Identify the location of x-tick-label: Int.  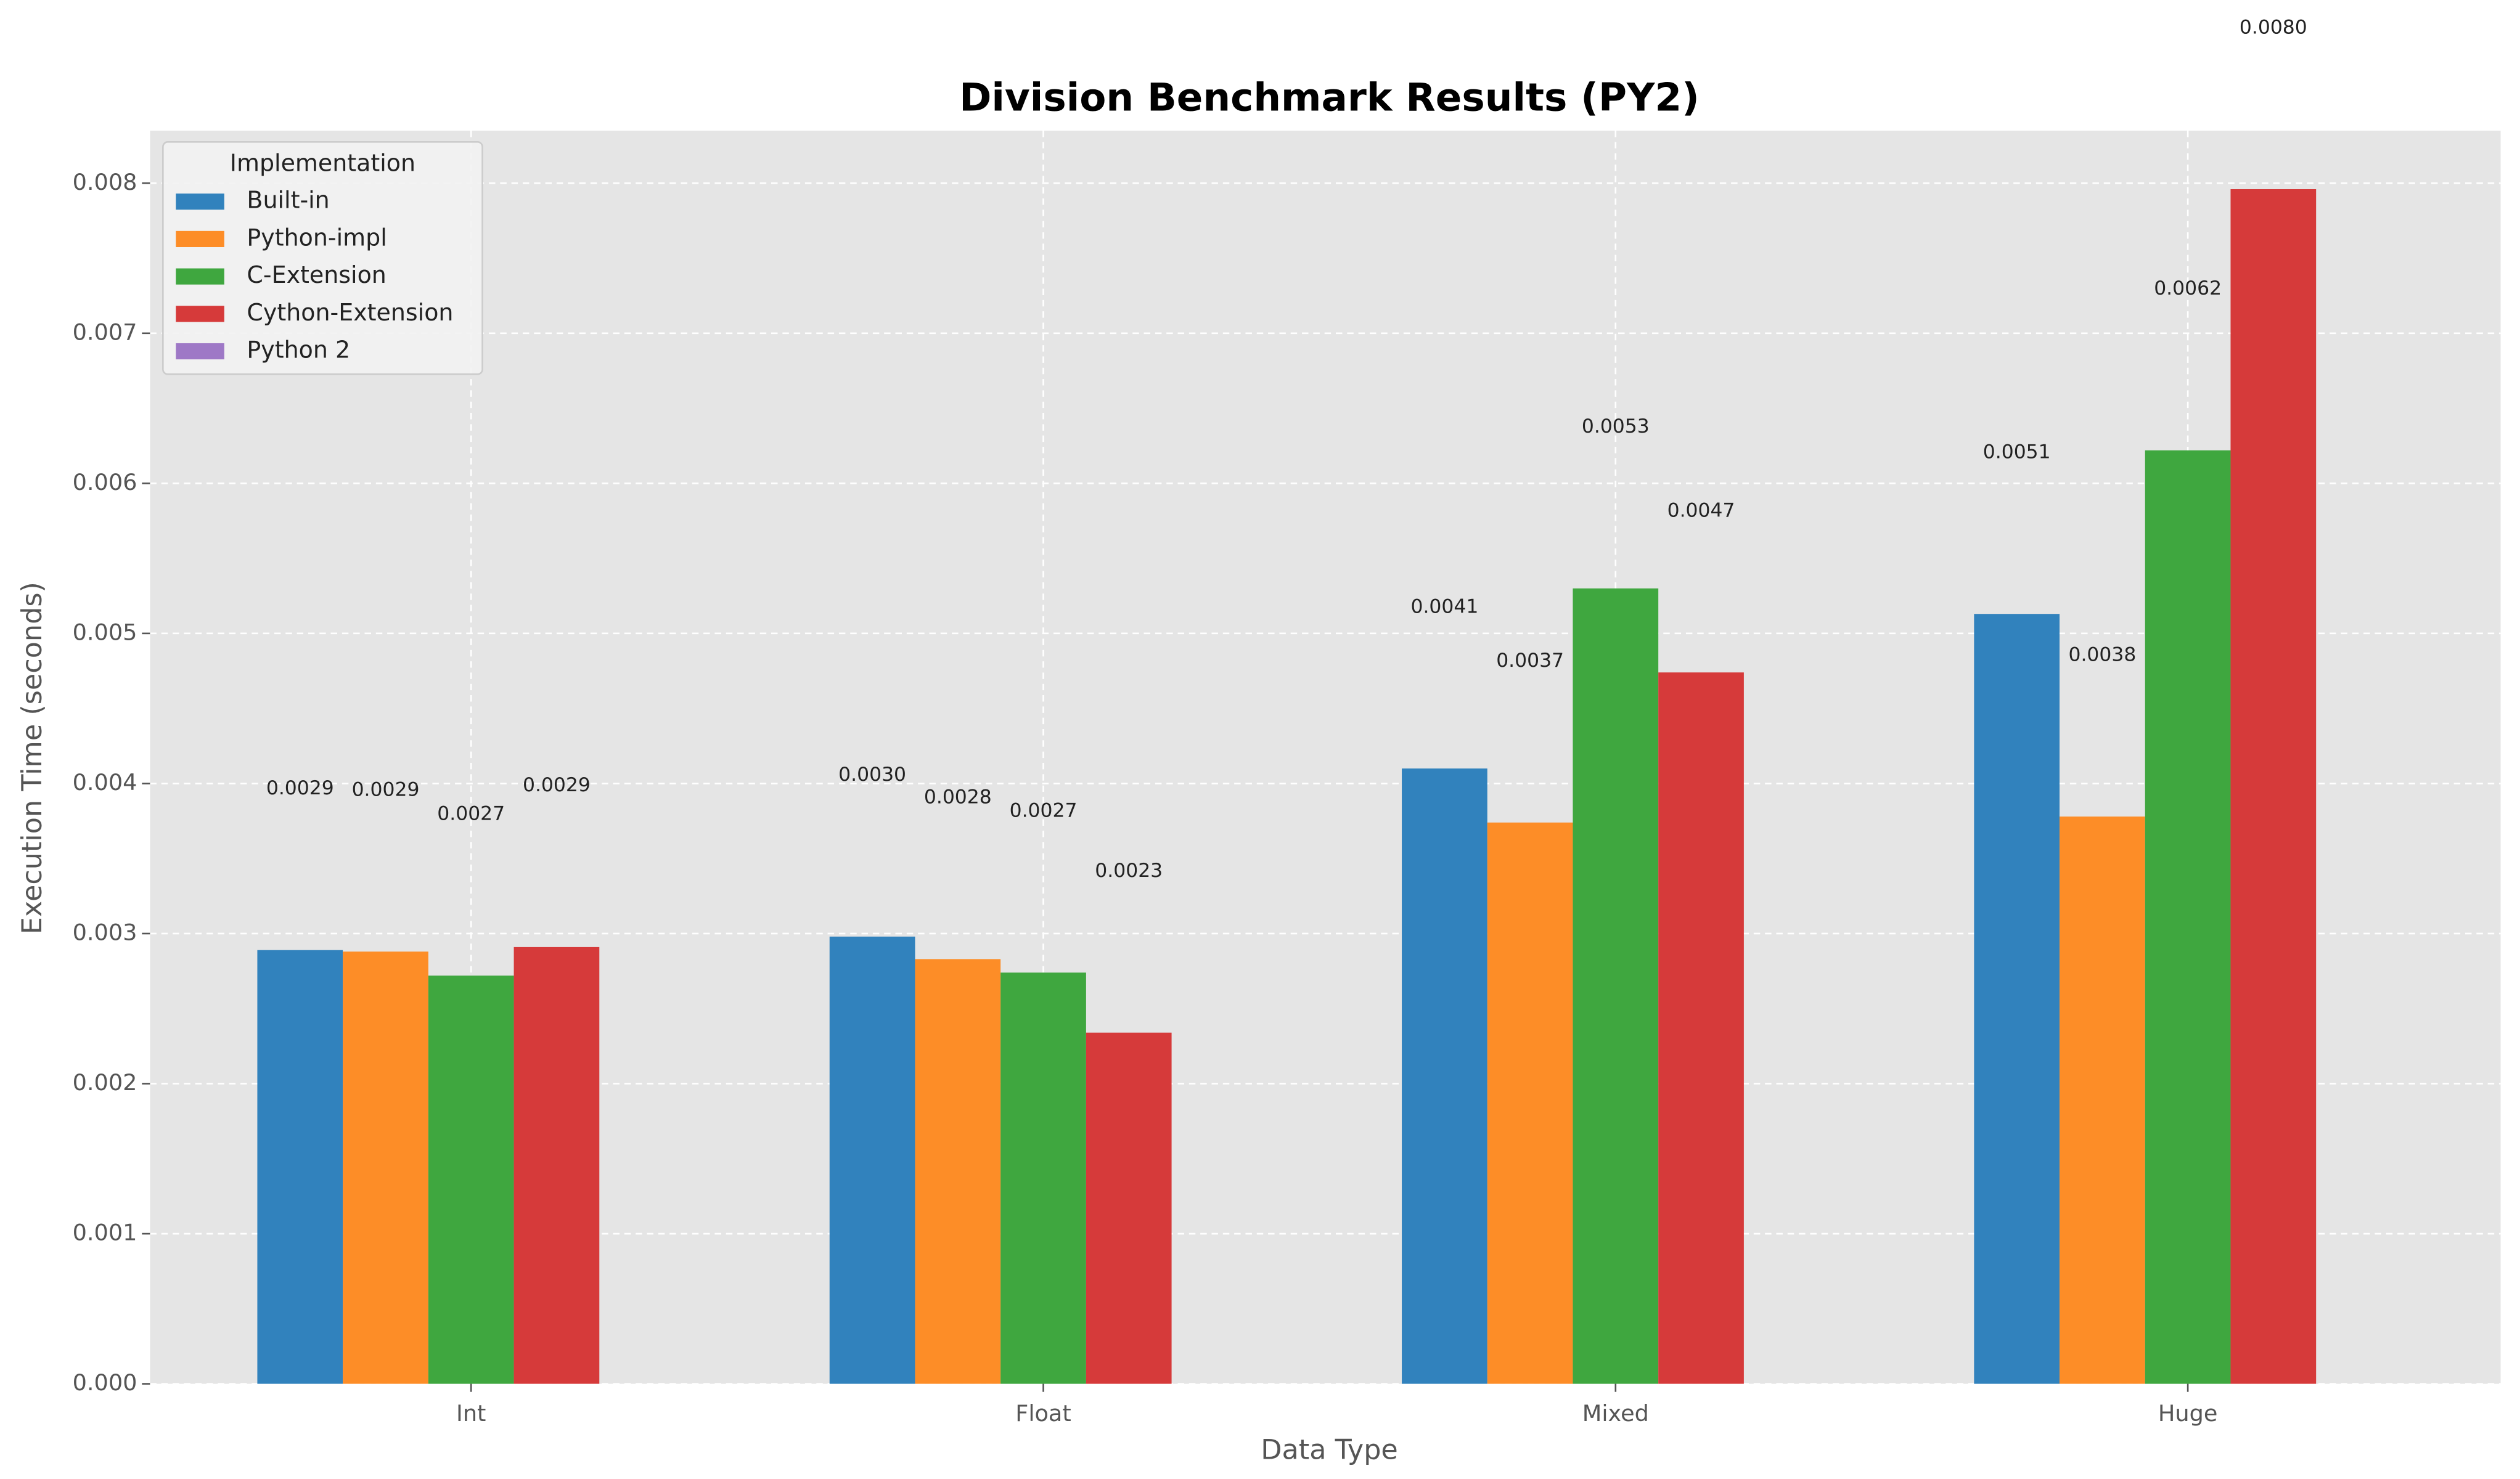
(471, 1413).